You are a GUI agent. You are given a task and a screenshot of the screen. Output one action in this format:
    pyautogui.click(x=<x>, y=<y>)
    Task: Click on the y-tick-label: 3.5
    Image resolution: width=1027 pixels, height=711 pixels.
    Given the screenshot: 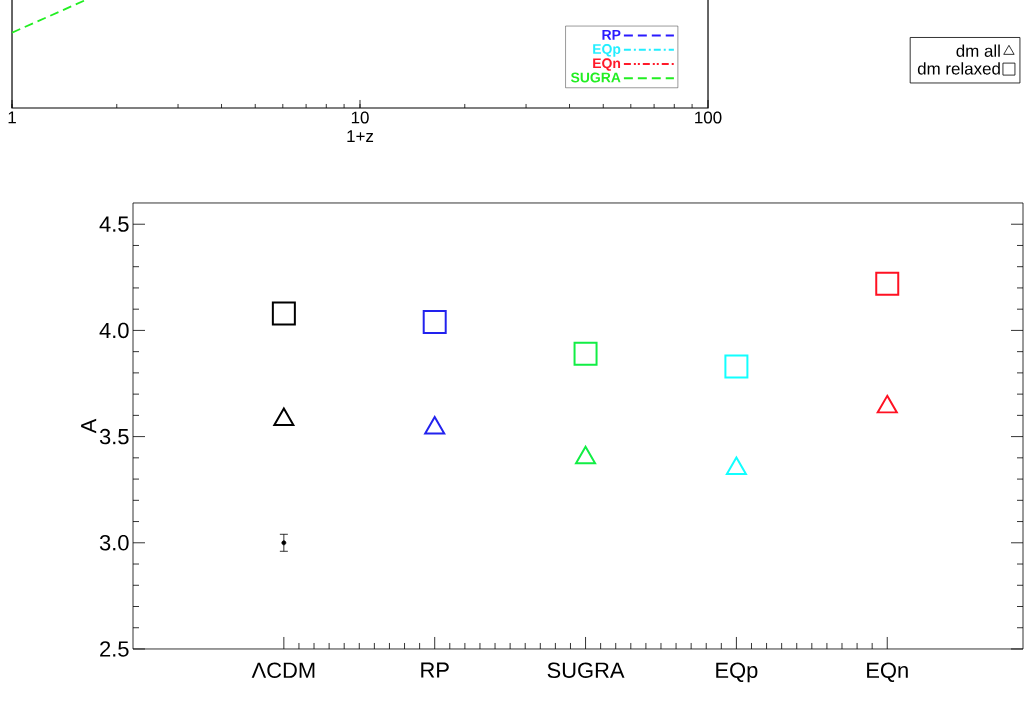 What is the action you would take?
    pyautogui.click(x=114, y=436)
    